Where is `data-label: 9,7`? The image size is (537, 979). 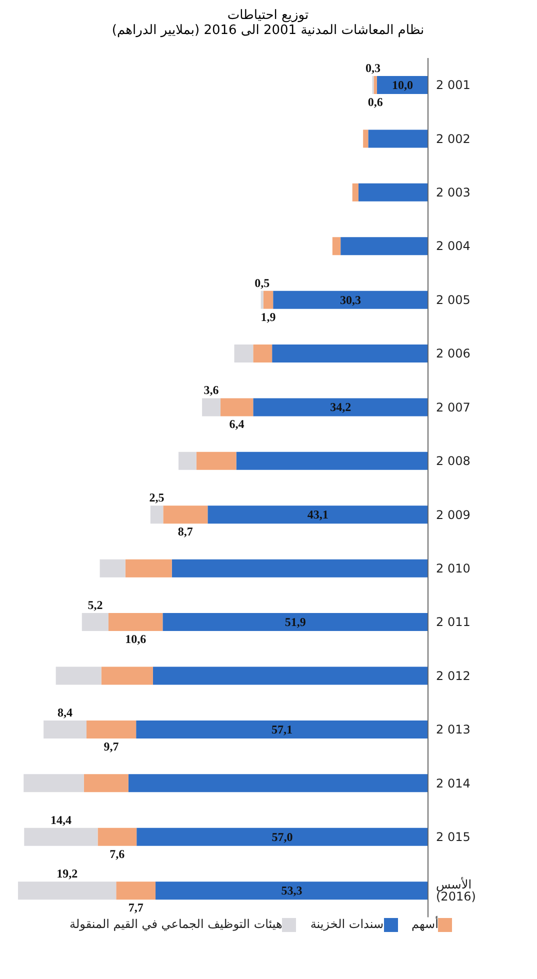 data-label: 9,7 is located at coordinates (111, 746).